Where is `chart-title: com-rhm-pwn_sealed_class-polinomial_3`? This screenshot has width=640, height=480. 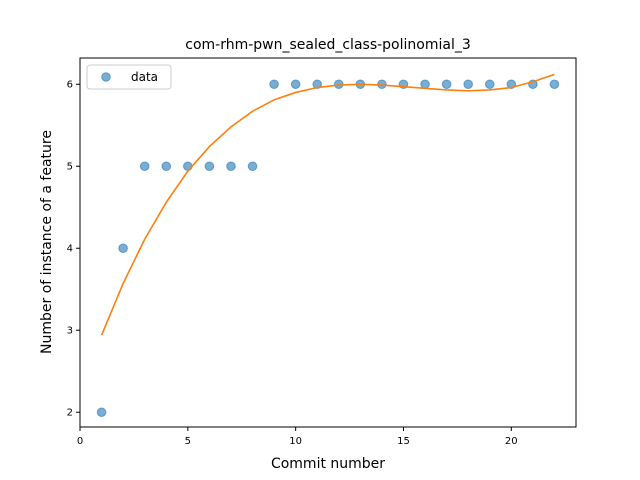
chart-title: com-rhm-pwn_sealed_class-polinomial_3 is located at coordinates (328, 45).